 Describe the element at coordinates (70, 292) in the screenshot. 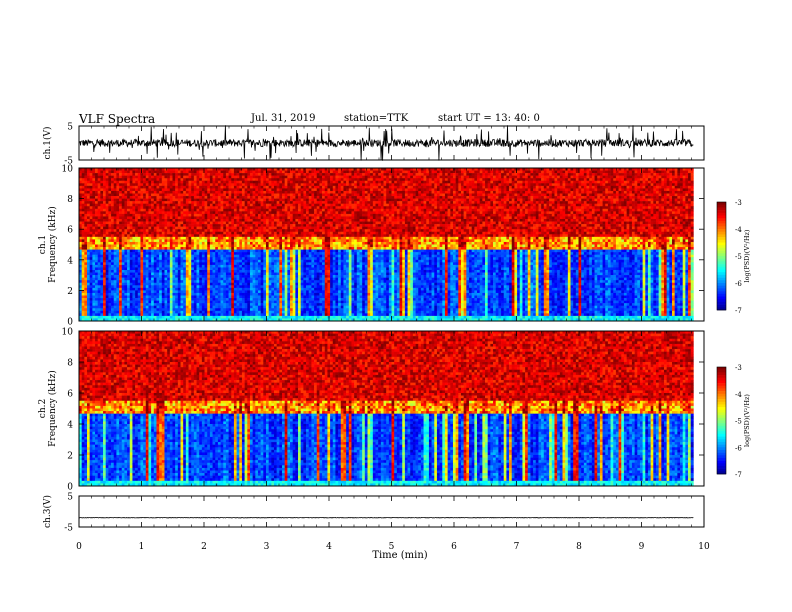

I see `y-tick-label-ch1-spectrogram-1: 2` at that location.